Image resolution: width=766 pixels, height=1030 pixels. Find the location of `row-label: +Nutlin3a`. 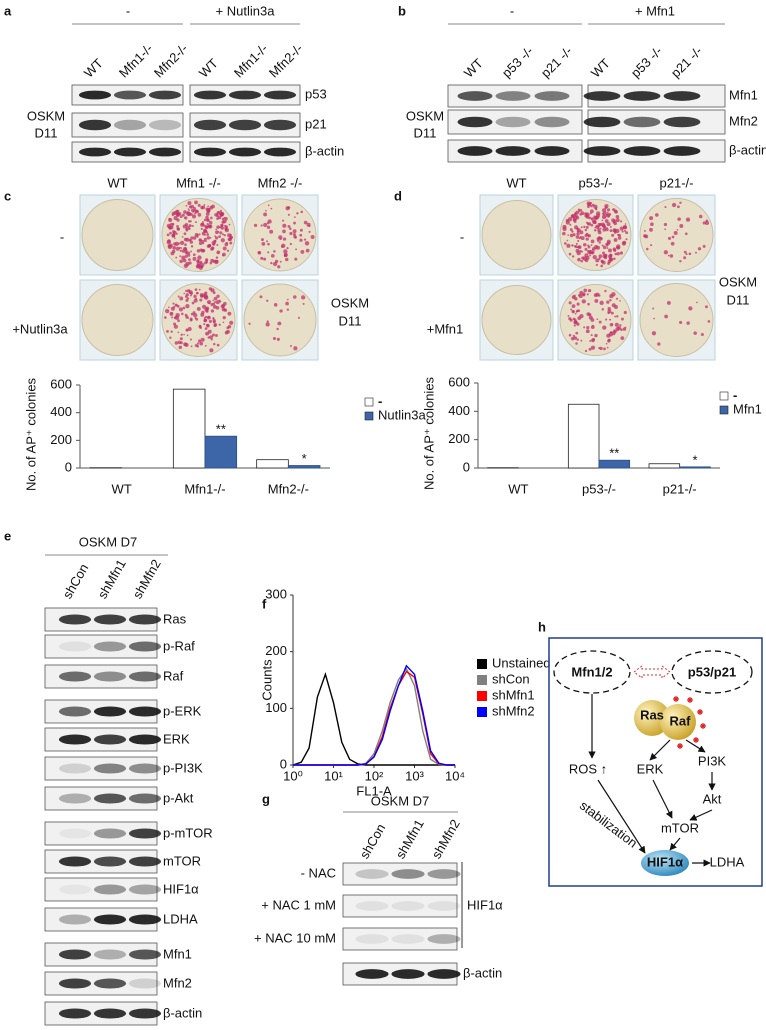

row-label: +Nutlin3a is located at coordinates (40, 328).